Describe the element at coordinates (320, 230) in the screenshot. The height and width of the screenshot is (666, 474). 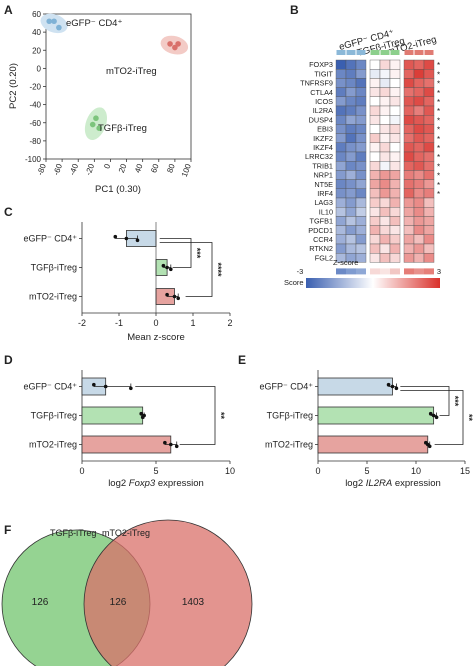
I see `heatmap-gene-label: PDCD1` at that location.